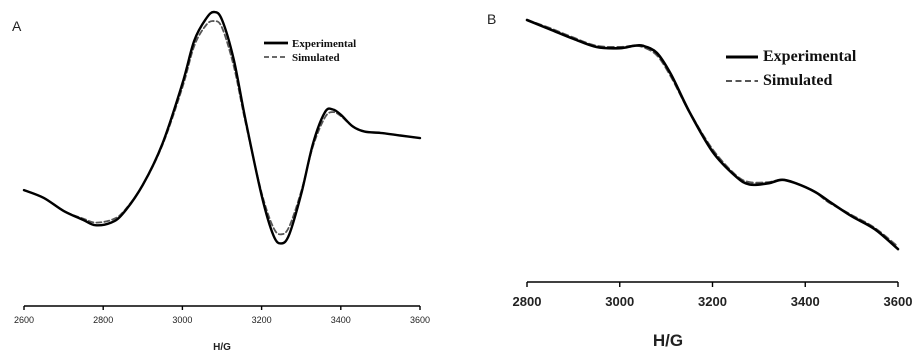  What do you see at coordinates (491, 19) in the screenshot?
I see `panel-label-b: B` at bounding box center [491, 19].